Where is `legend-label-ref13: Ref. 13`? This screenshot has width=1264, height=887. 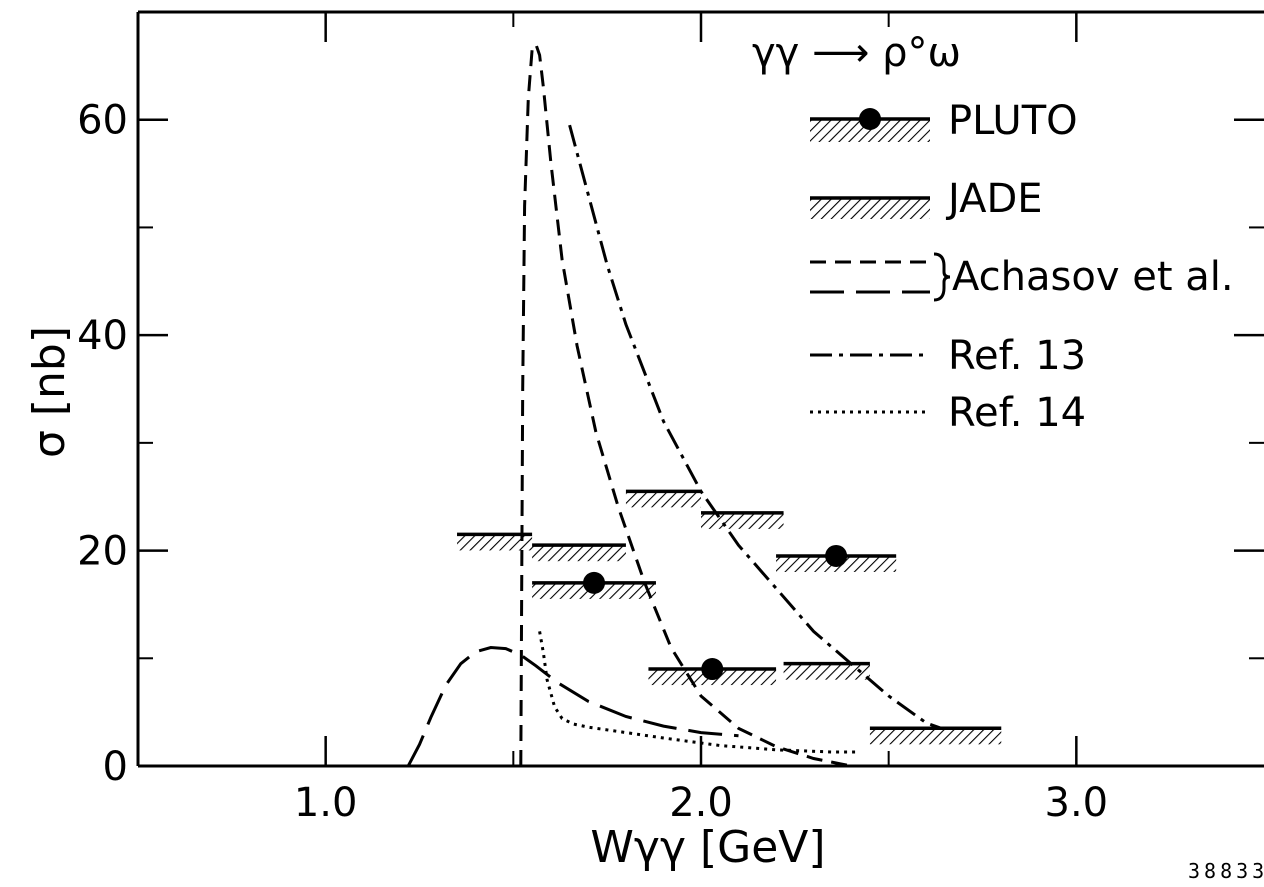 legend-label-ref13: Ref. 13 is located at coordinates (1017, 356).